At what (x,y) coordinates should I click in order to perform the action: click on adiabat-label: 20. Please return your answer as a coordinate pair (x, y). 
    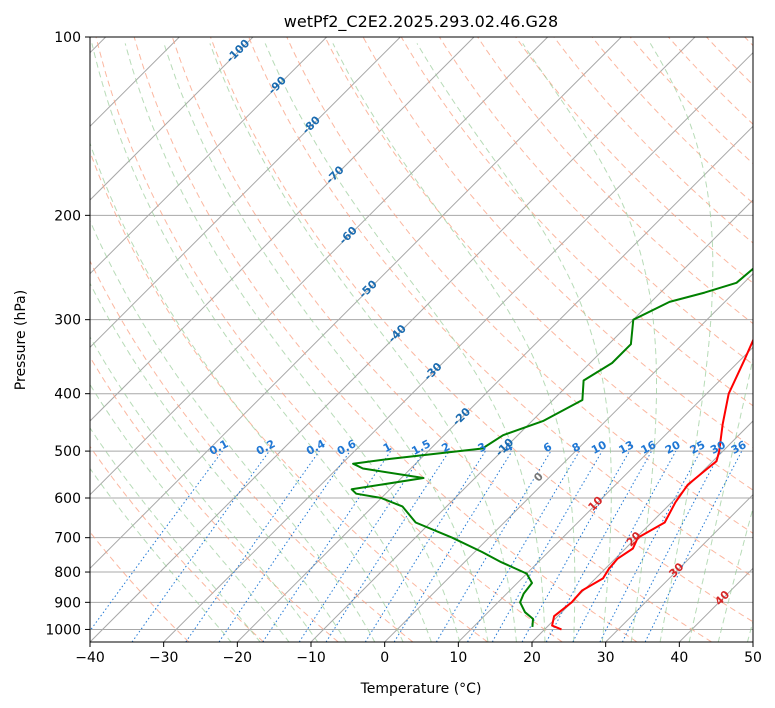
    Looking at the image, I should click on (634, 539).